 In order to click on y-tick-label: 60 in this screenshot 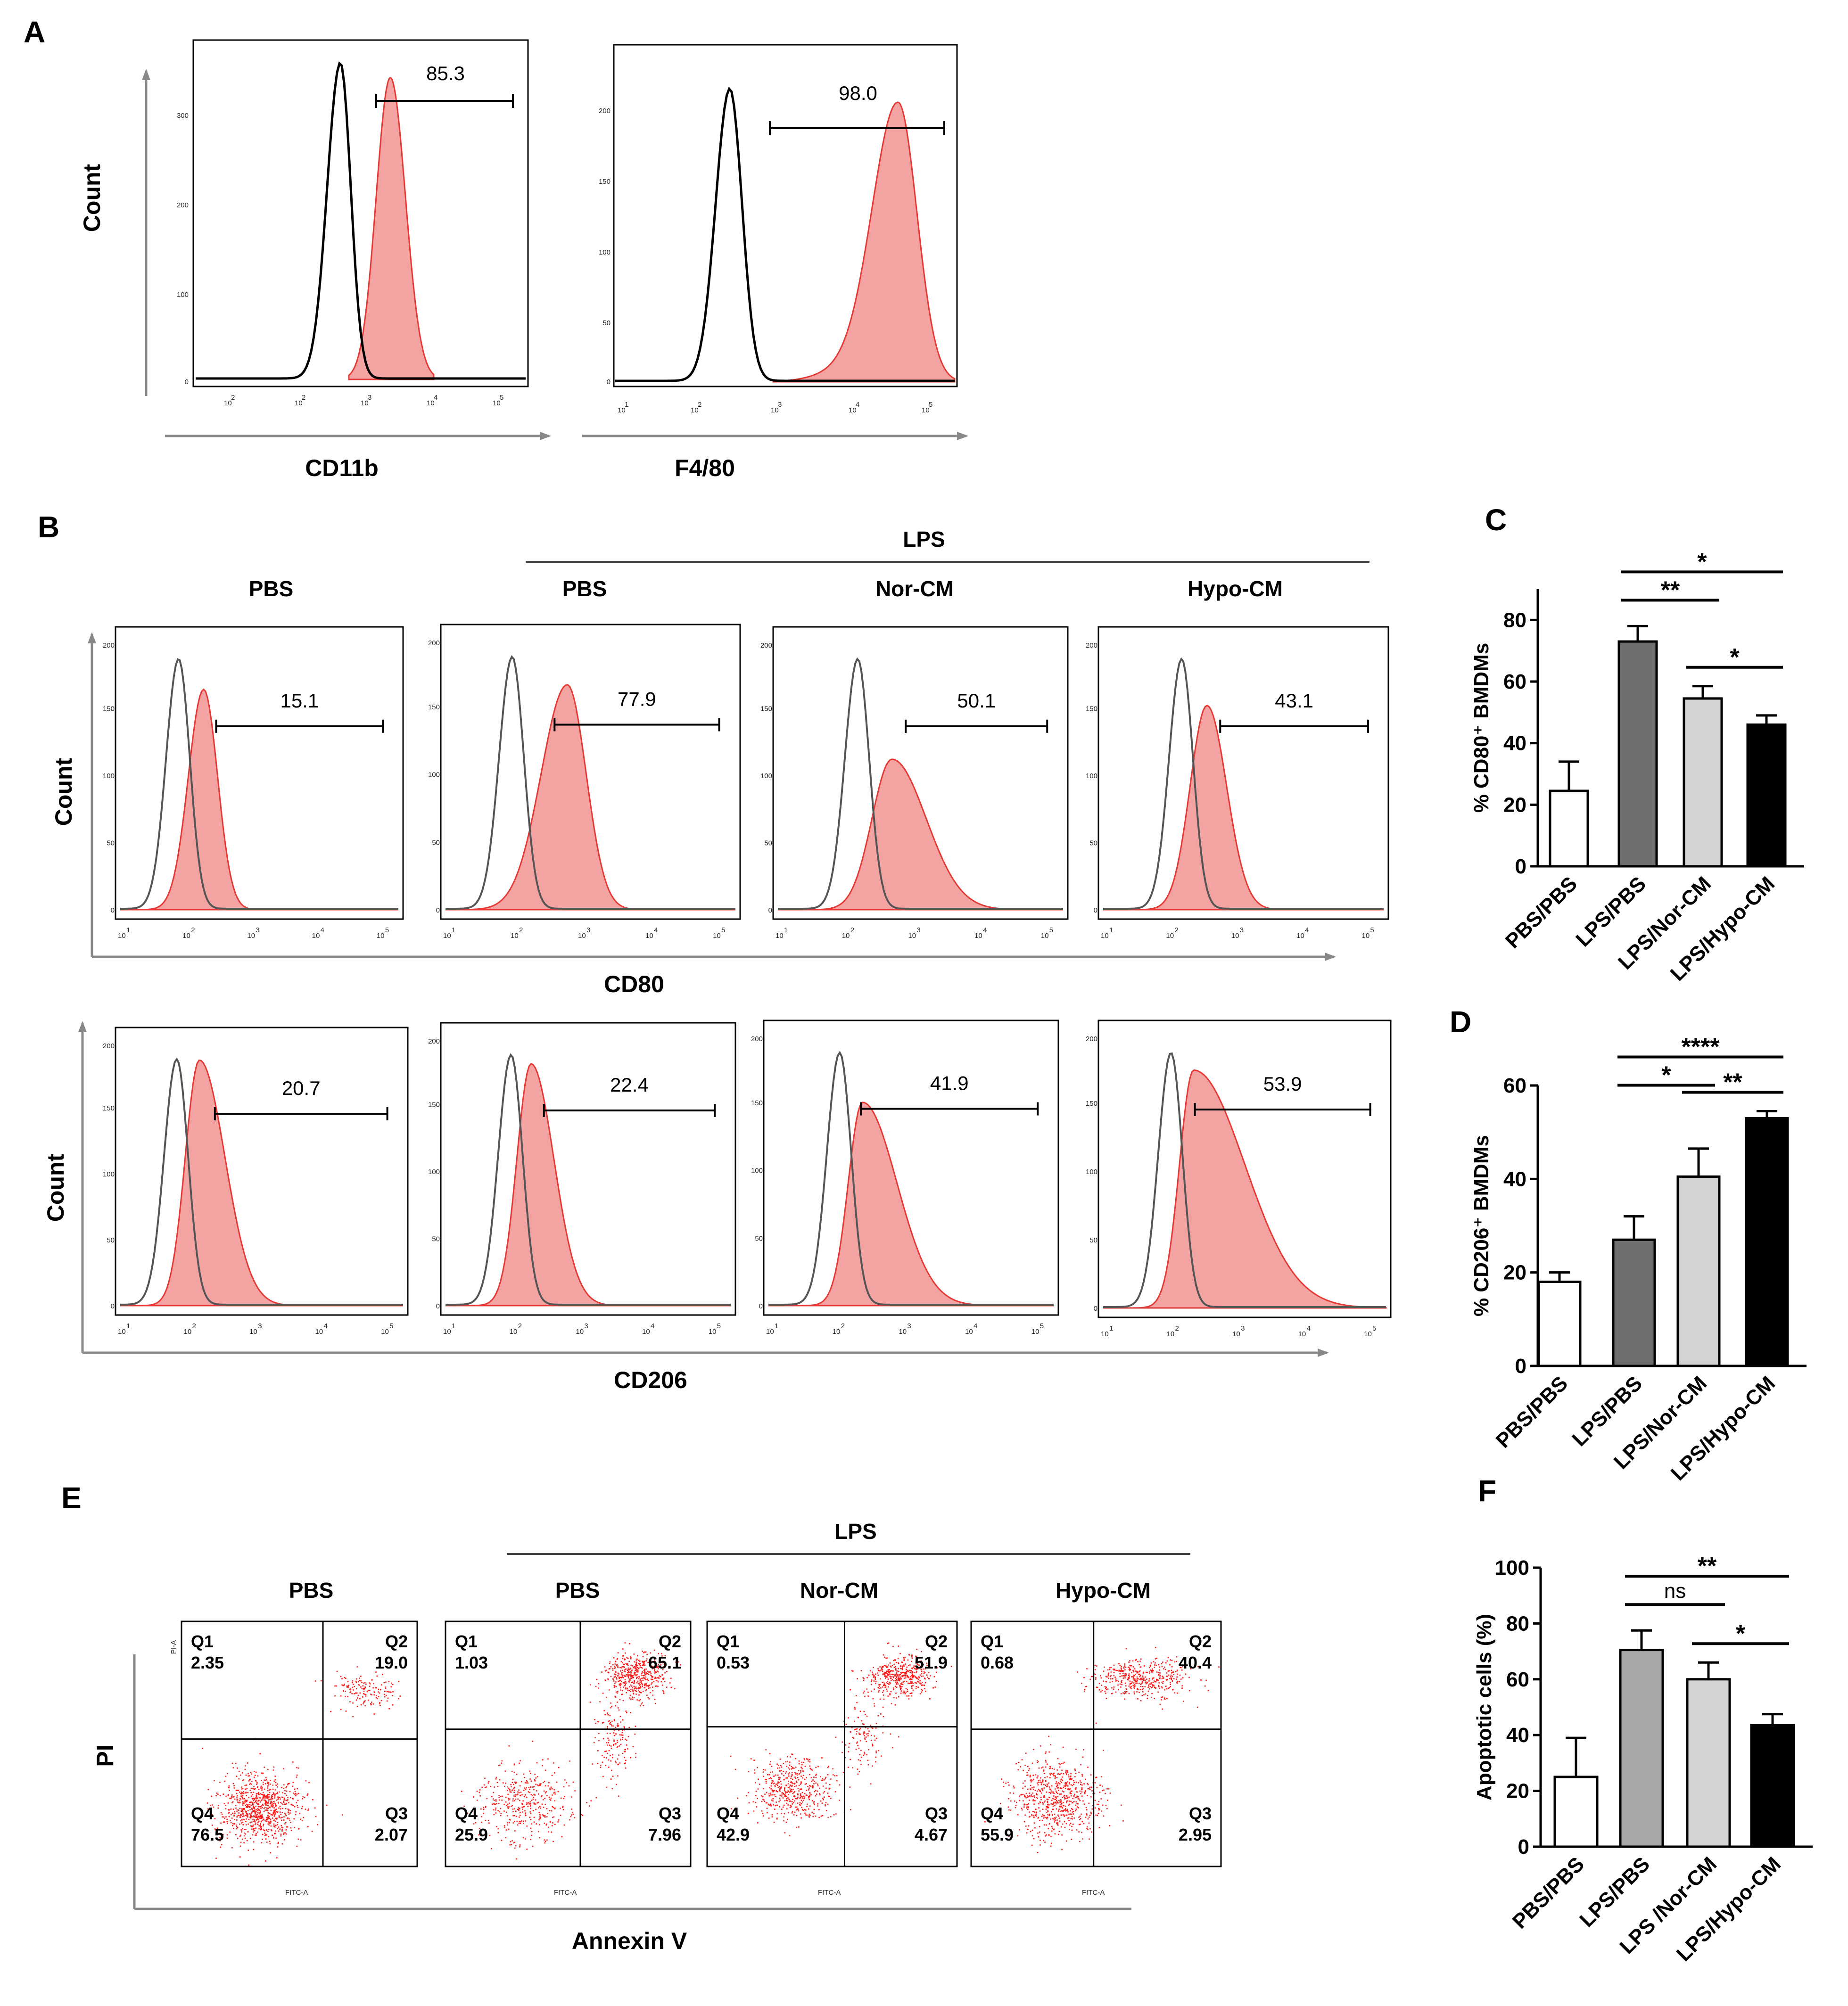, I will do `click(1514, 1085)`.